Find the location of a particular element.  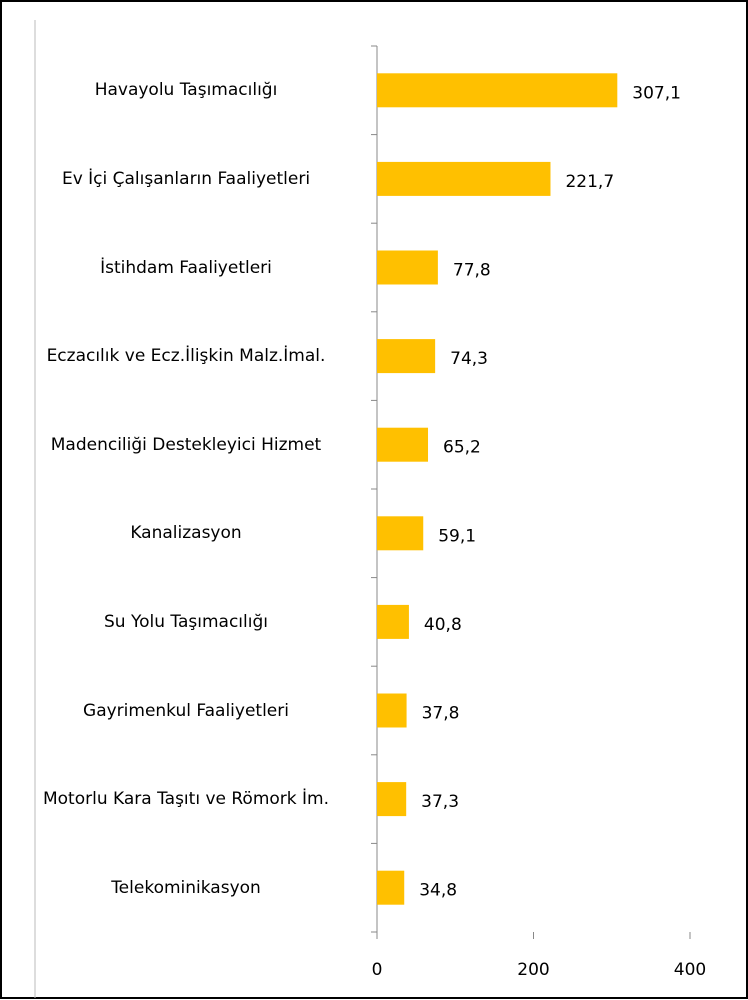

x-tick-label: 400 is located at coordinates (690, 970).